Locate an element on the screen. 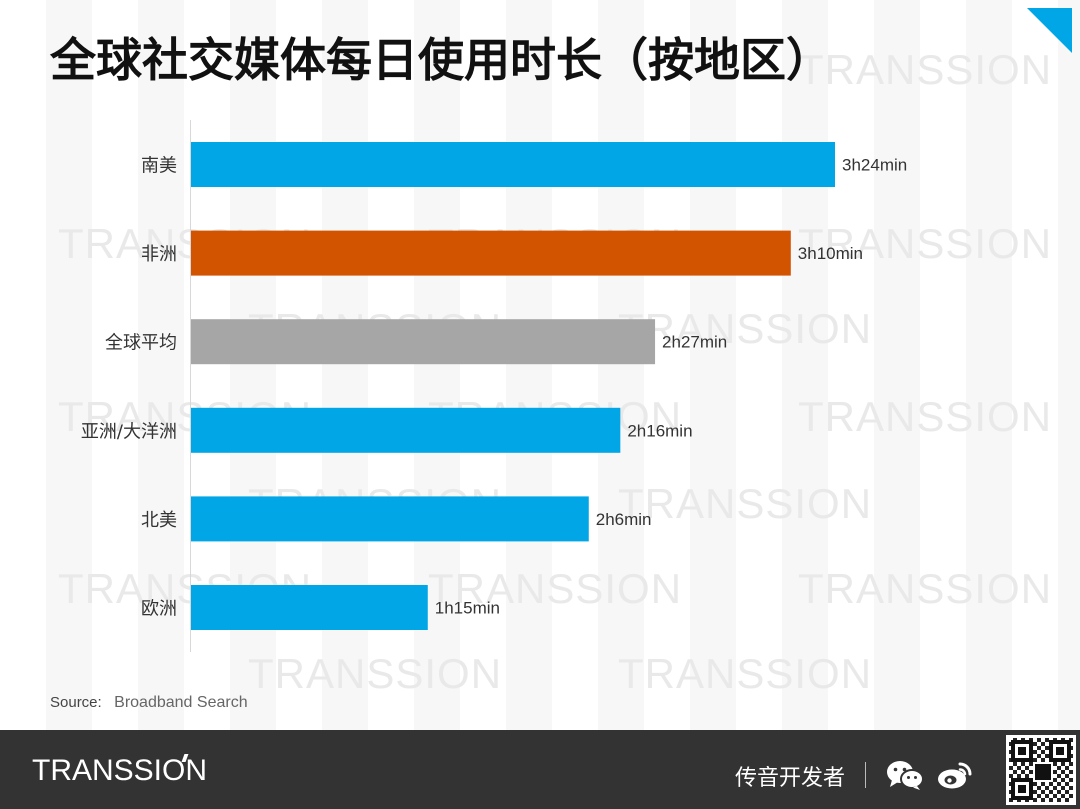 The image size is (1080, 809). source-note: Source: Broadband Search is located at coordinates (149, 703).